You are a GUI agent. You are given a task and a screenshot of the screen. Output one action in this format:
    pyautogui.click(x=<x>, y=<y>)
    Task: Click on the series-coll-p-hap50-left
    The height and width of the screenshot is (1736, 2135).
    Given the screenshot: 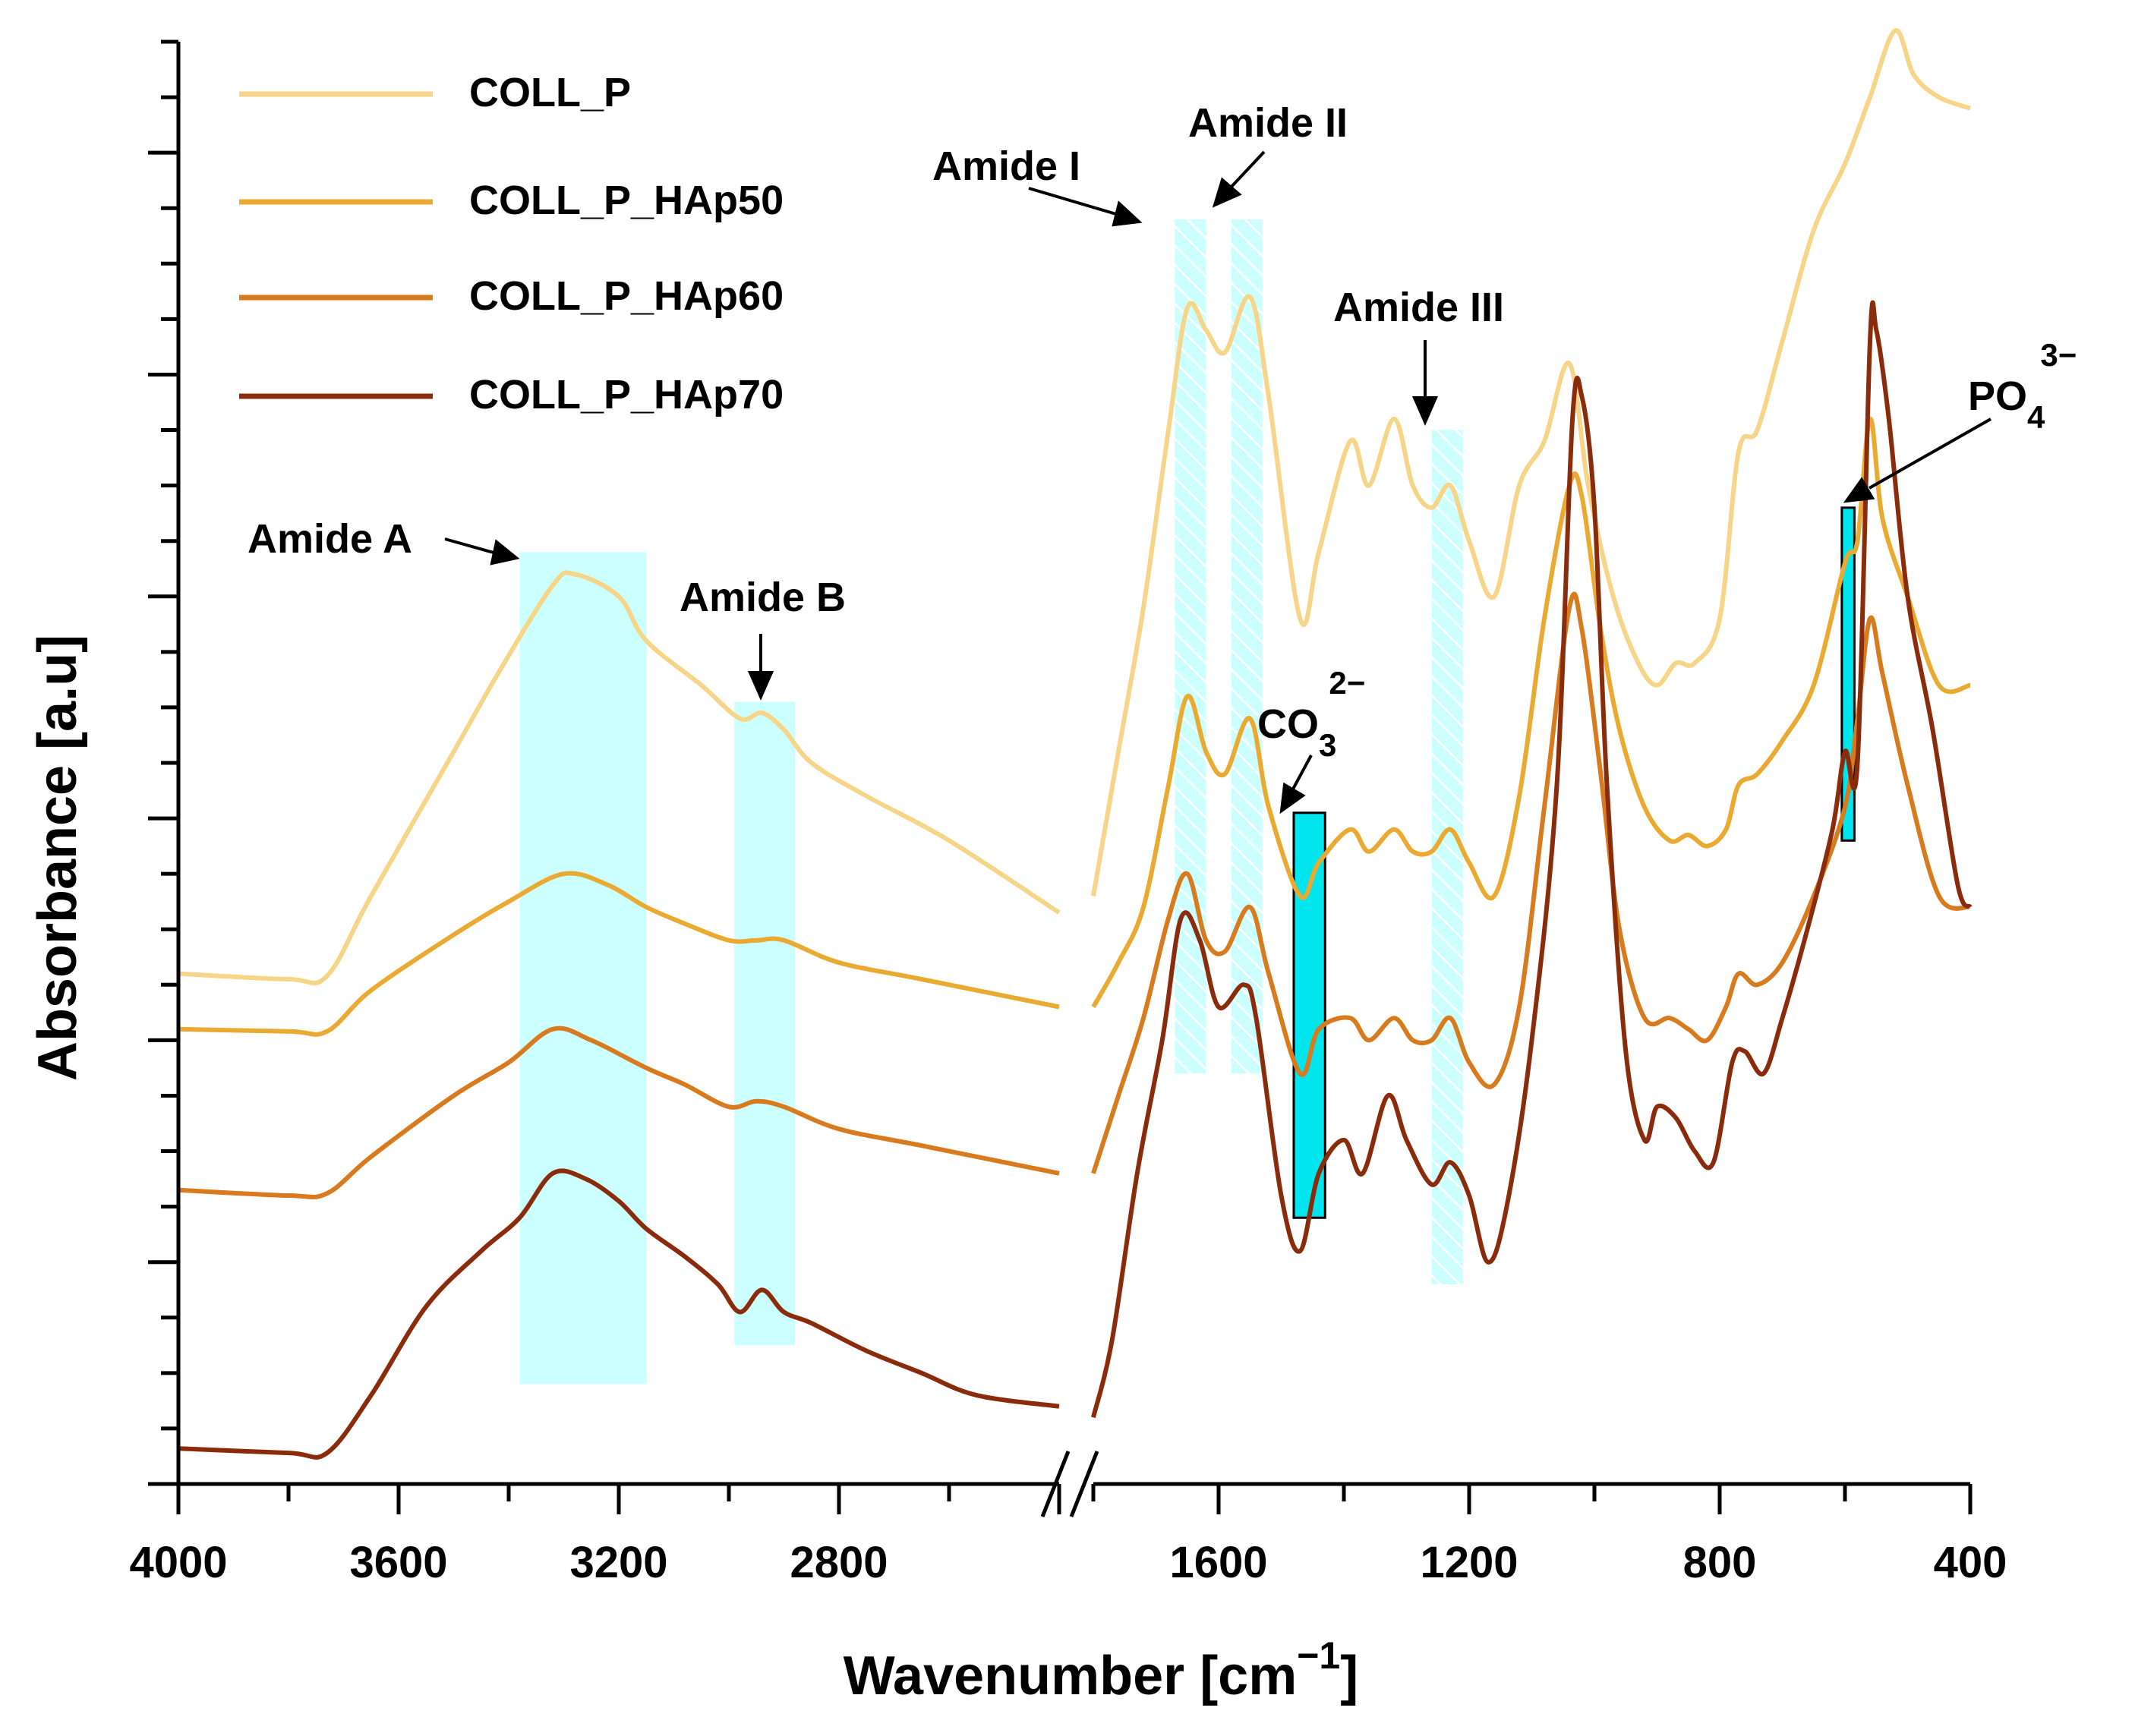 What is the action you would take?
    pyautogui.click(x=619, y=954)
    